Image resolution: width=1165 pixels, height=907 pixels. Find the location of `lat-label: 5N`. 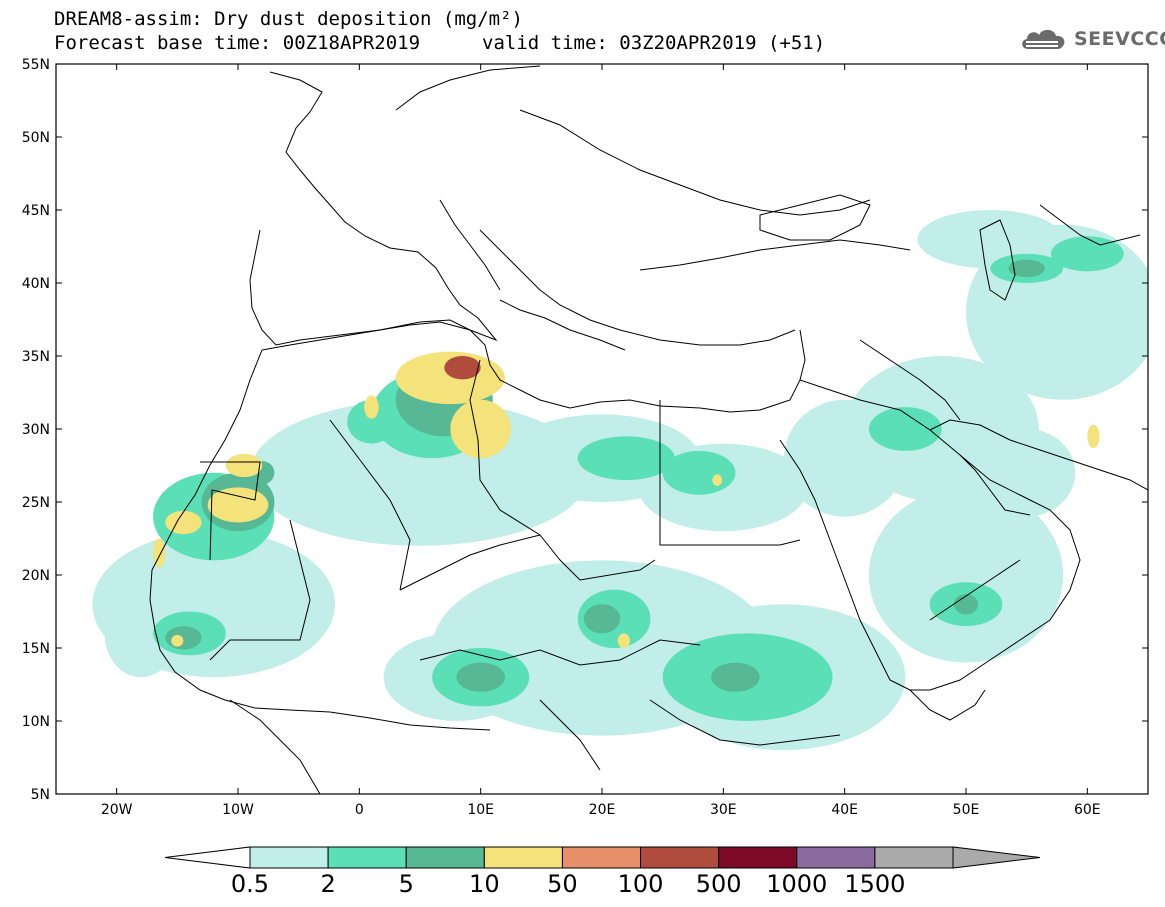

lat-label: 5N is located at coordinates (40, 795).